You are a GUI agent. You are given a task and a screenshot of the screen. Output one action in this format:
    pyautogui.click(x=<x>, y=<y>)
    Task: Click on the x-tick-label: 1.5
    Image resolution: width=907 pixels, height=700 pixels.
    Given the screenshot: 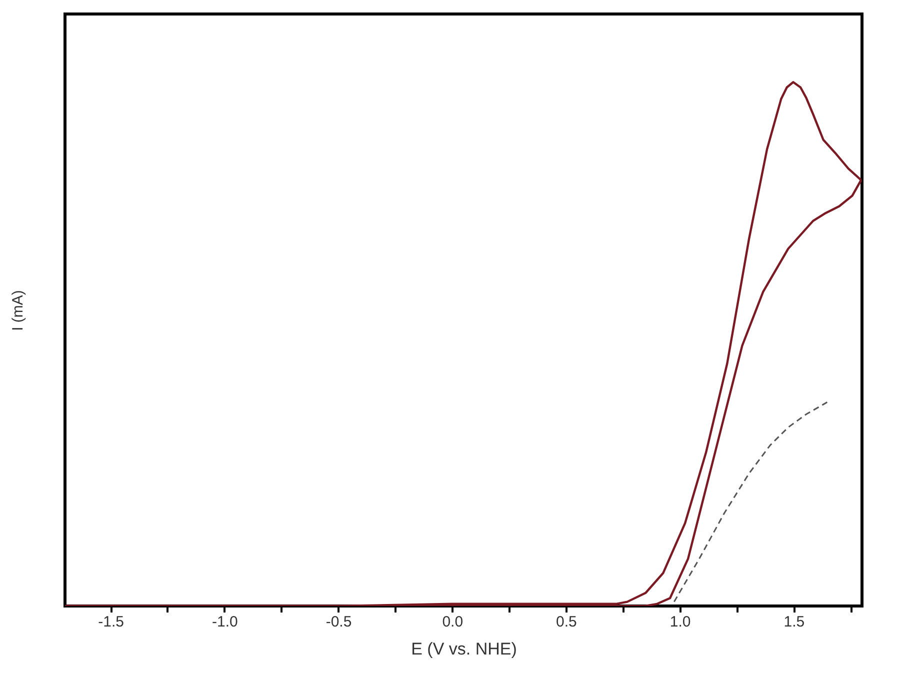 What is the action you would take?
    pyautogui.click(x=794, y=622)
    